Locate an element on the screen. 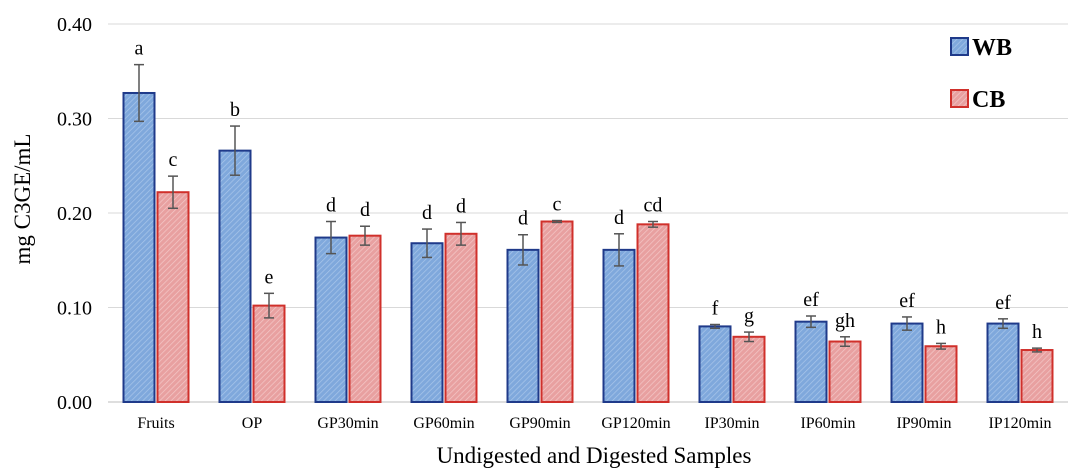  x-tick-label: Fruits is located at coordinates (155, 423).